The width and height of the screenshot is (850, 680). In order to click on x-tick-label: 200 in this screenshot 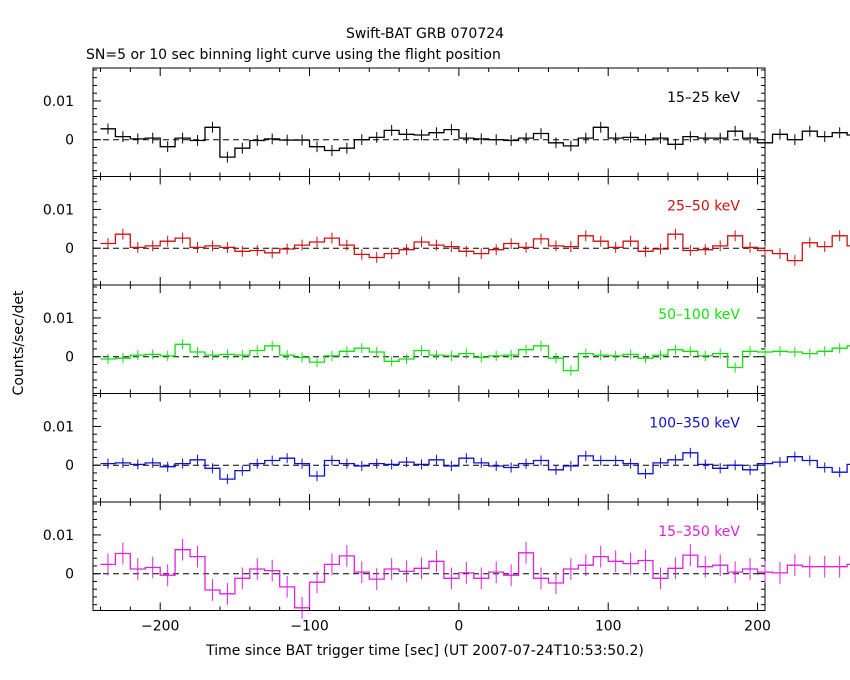, I will do `click(757, 627)`.